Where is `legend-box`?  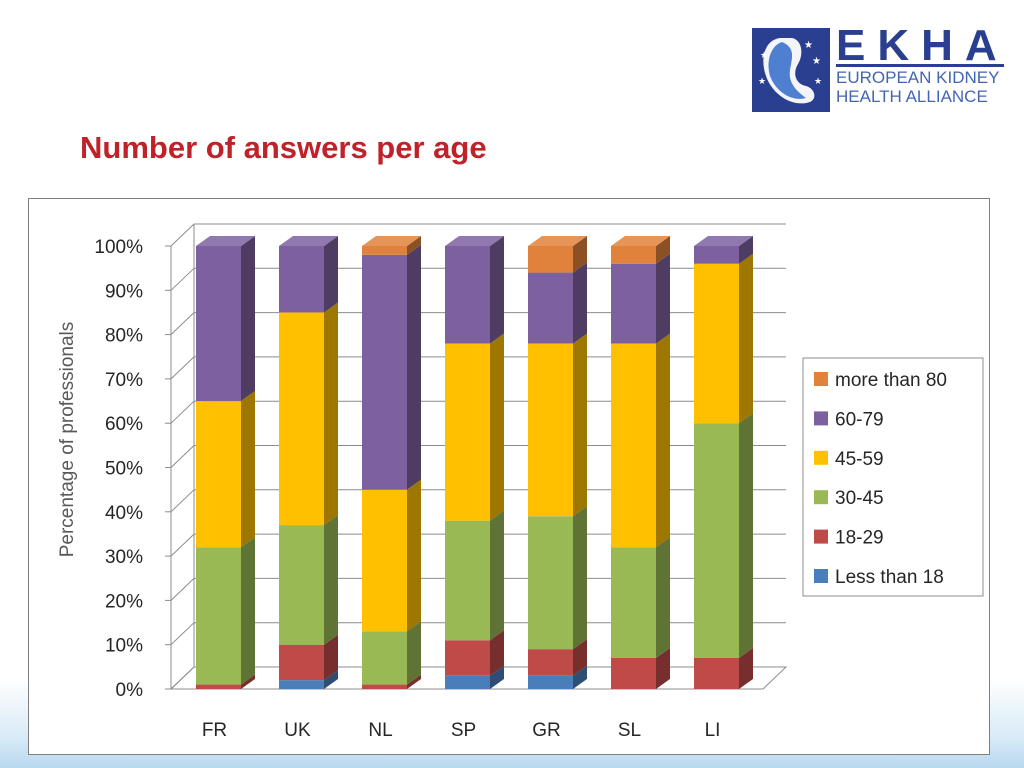
legend-box is located at coordinates (893, 477).